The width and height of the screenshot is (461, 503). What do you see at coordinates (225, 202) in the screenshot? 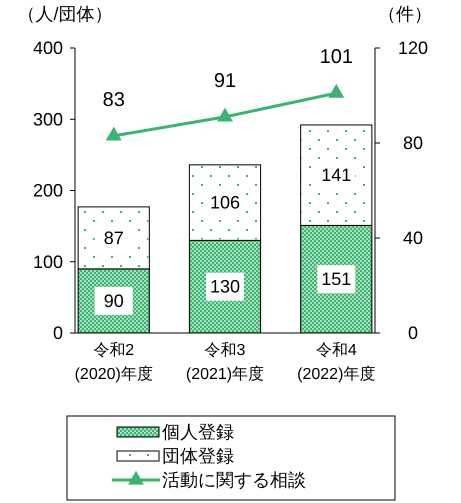
I see `data-label: 106` at bounding box center [225, 202].